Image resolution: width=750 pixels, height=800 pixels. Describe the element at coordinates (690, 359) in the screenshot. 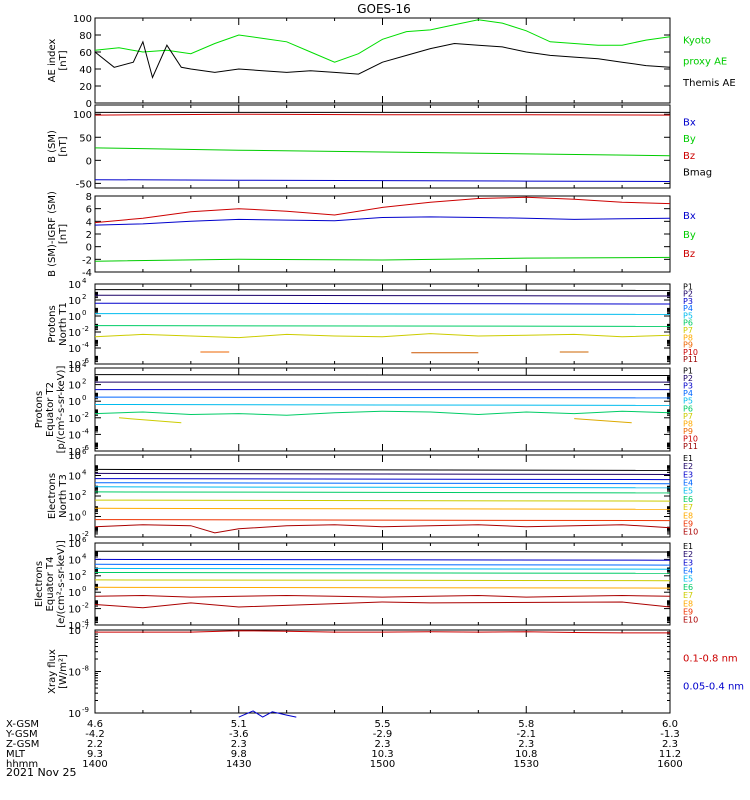

I see `legend-entry: P11` at that location.